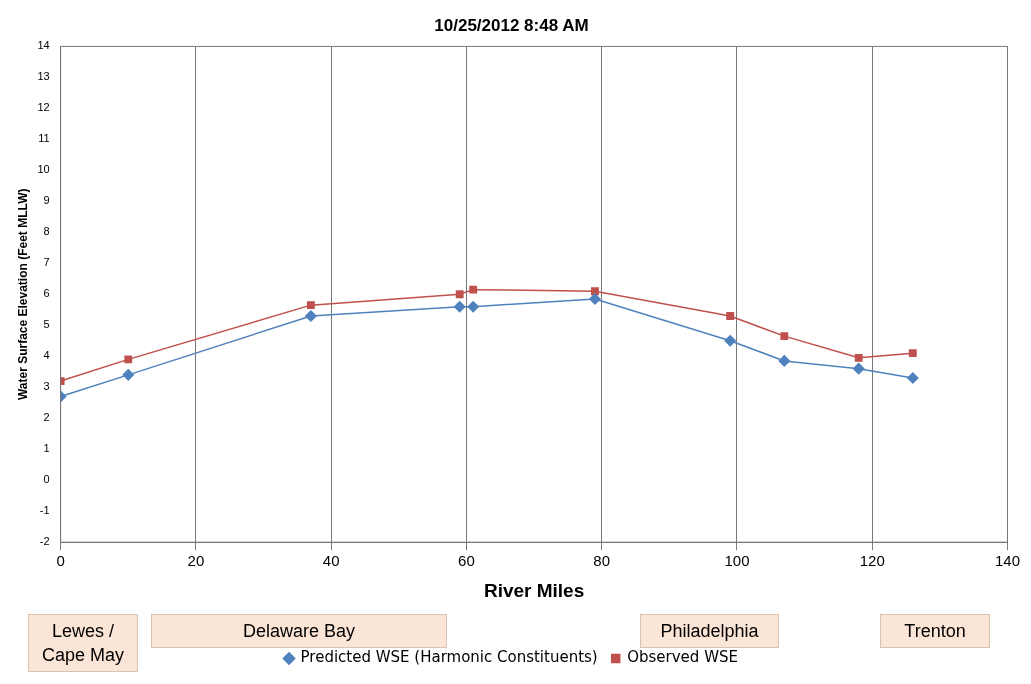  What do you see at coordinates (682, 657) in the screenshot?
I see `legend-label: Observed WSE` at bounding box center [682, 657].